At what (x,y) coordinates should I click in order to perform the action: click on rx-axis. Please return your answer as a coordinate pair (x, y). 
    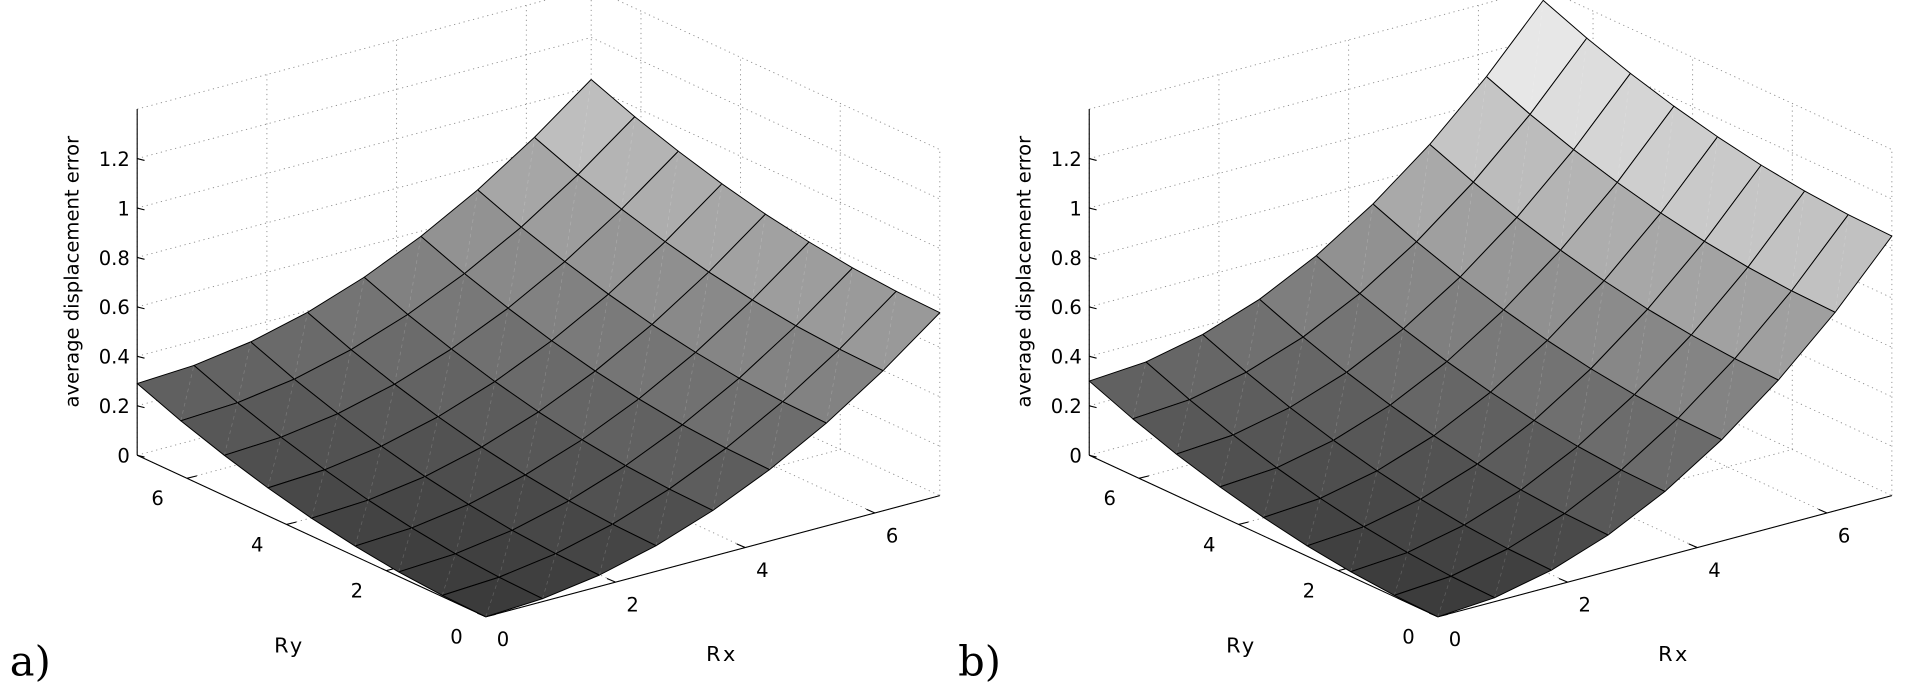
    Looking at the image, I should click on (1665, 556).